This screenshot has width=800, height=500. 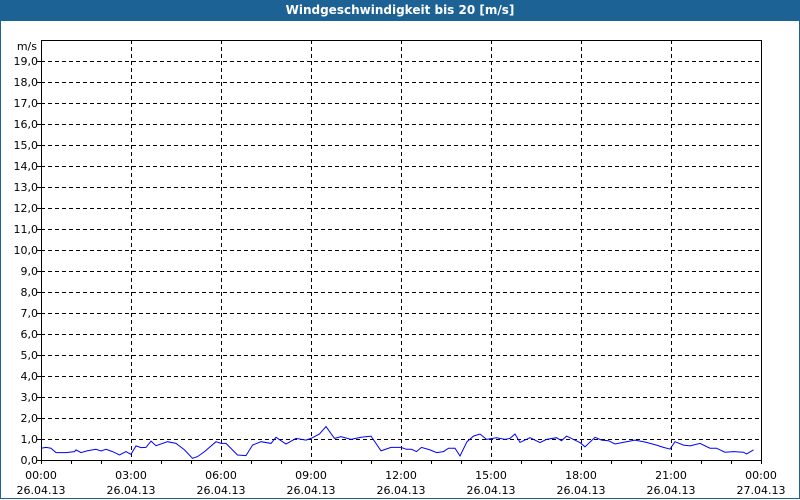 I want to click on y-tick-label: 17,0, so click(x=26, y=103).